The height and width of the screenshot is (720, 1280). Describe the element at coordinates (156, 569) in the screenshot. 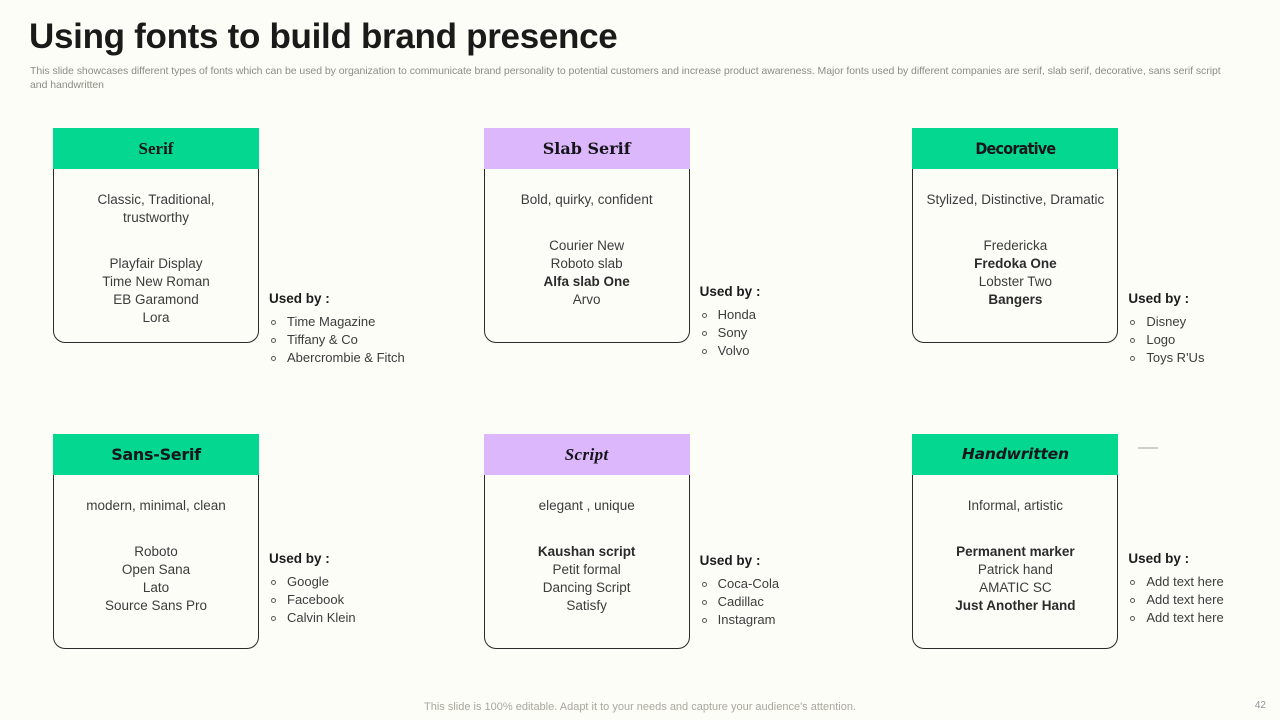

I see `font-name: Open Sana` at that location.